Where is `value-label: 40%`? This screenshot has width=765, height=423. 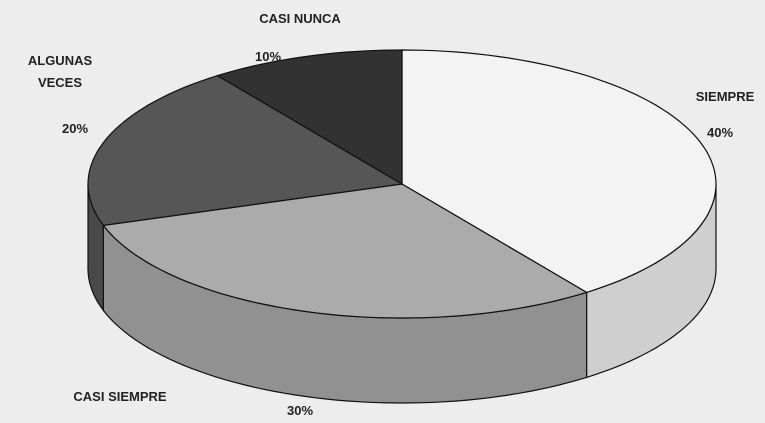 value-label: 40% is located at coordinates (720, 132).